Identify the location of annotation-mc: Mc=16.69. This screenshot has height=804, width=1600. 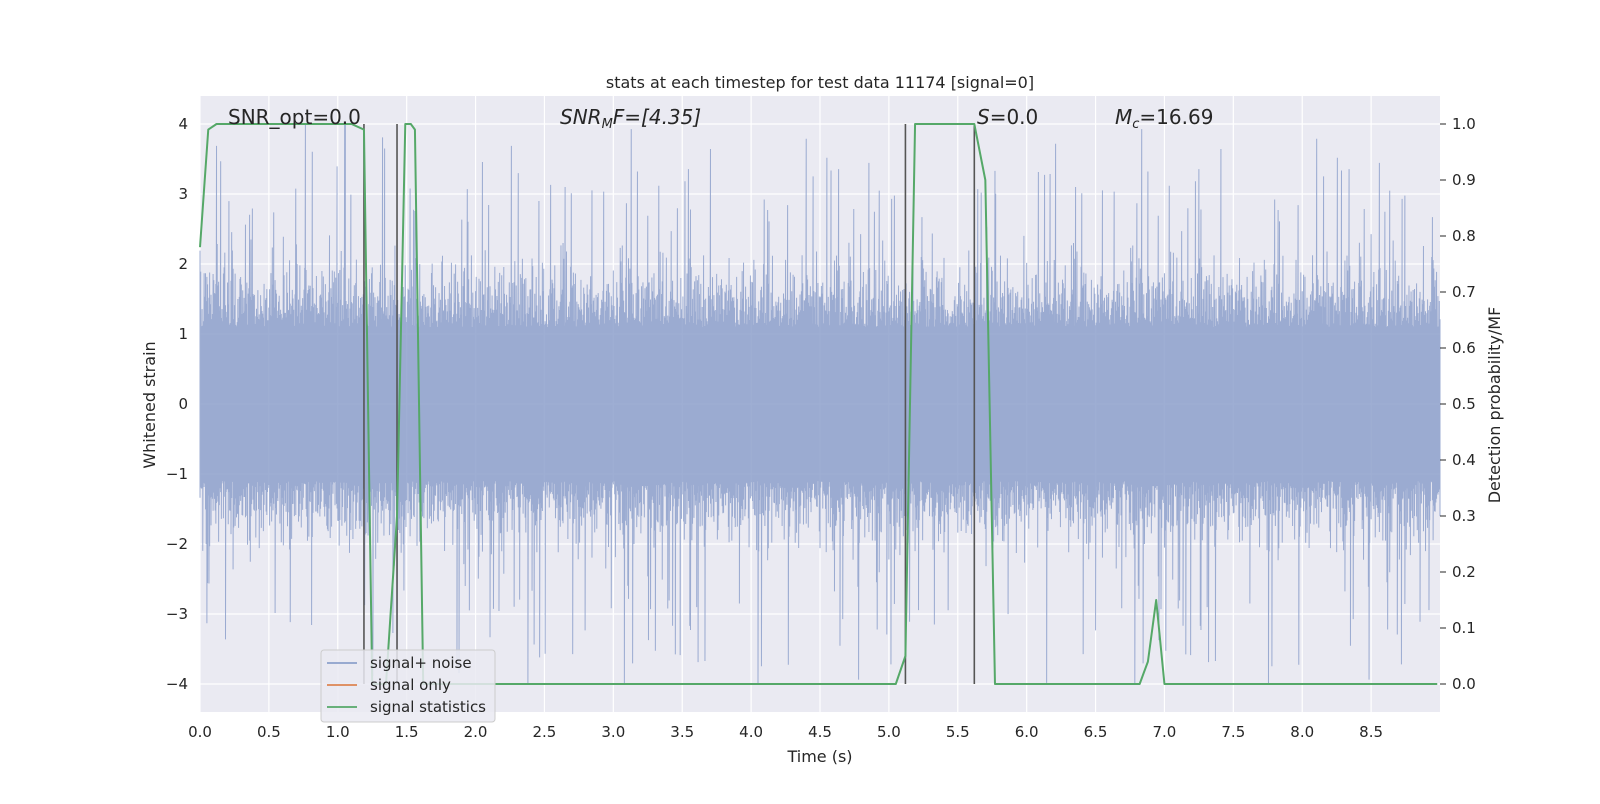
(1164, 118).